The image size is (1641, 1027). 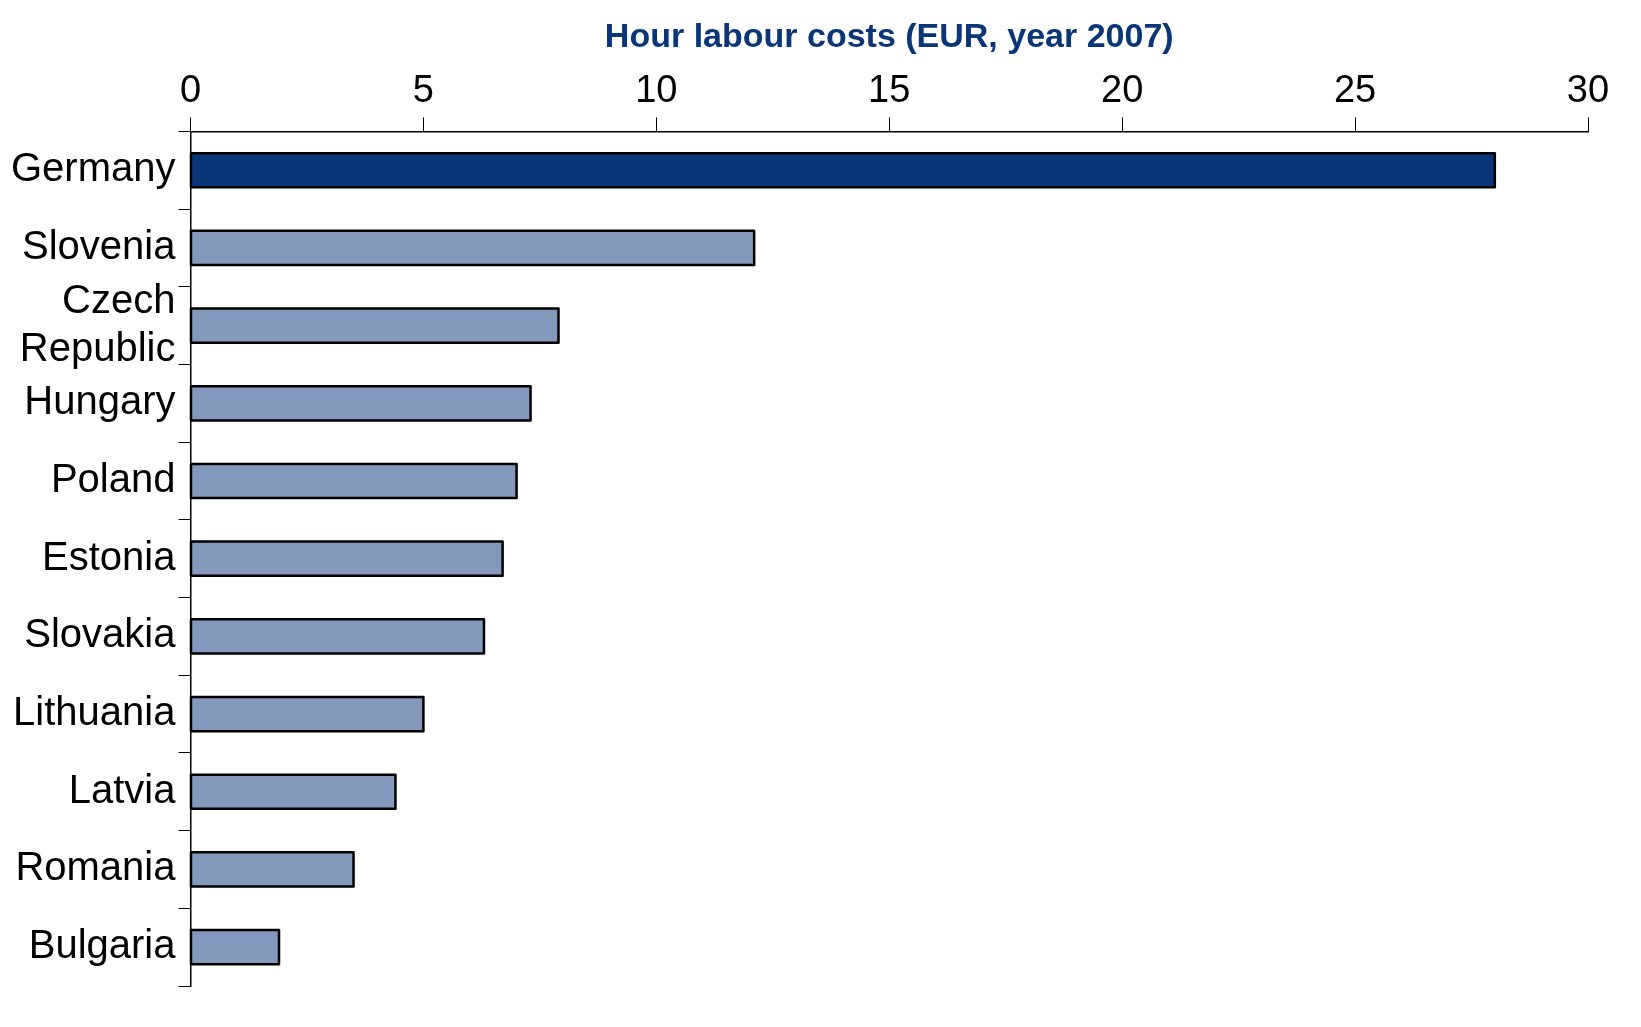 I want to click on y-tick-label: Lithuania, so click(x=95, y=711).